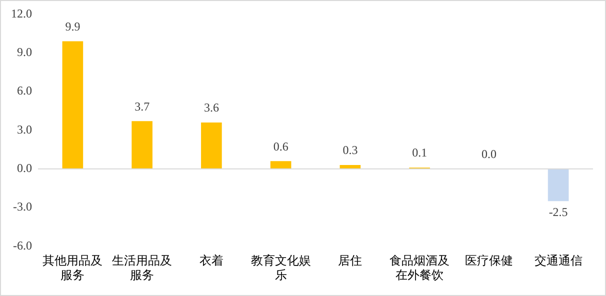 Image resolution: width=606 pixels, height=296 pixels. What do you see at coordinates (72, 268) in the screenshot?
I see `x-tick-label: 其他用品及服务` at bounding box center [72, 268].